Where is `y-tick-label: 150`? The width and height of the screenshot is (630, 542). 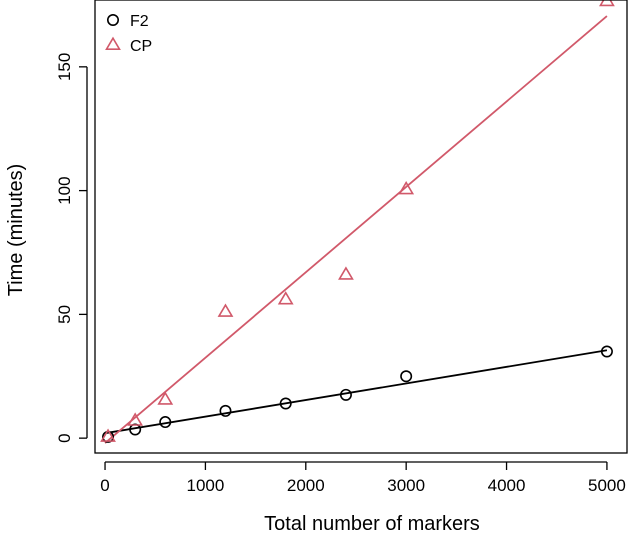
y-tick-label: 150 is located at coordinates (64, 67).